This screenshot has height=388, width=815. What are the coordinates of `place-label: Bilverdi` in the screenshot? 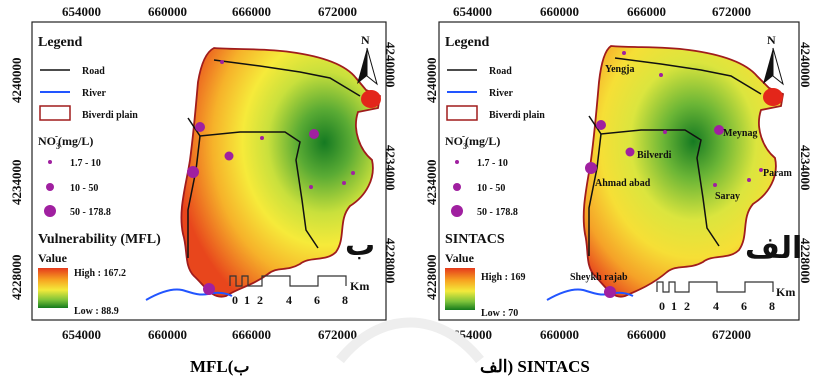 It's located at (654, 155).